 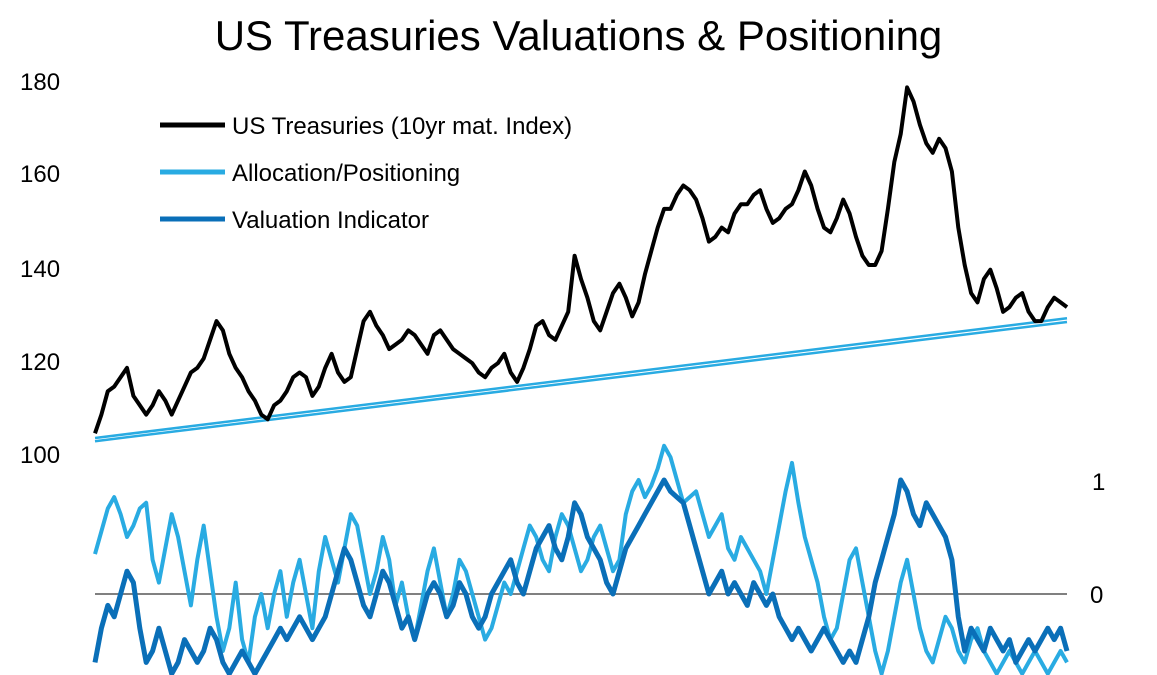 I want to click on left-tick-label: 160, so click(x=40, y=174).